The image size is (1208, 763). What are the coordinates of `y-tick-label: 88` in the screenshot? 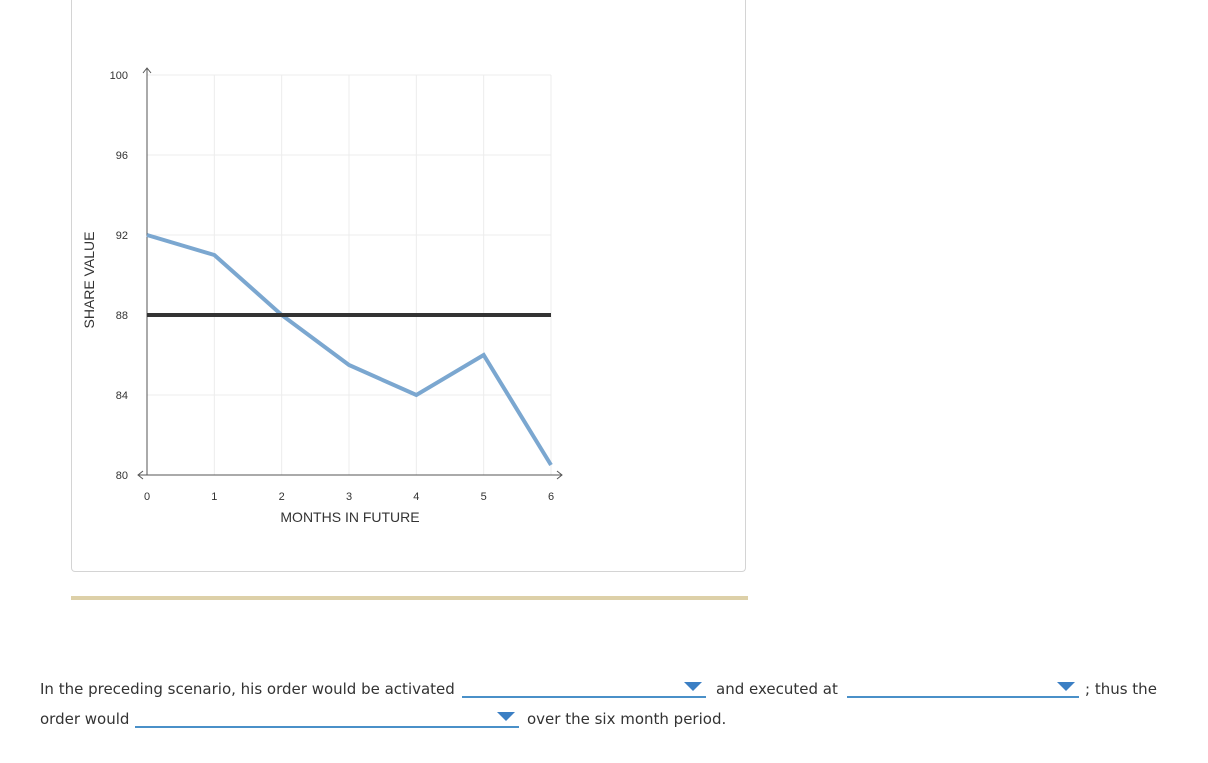 It's located at (122, 316).